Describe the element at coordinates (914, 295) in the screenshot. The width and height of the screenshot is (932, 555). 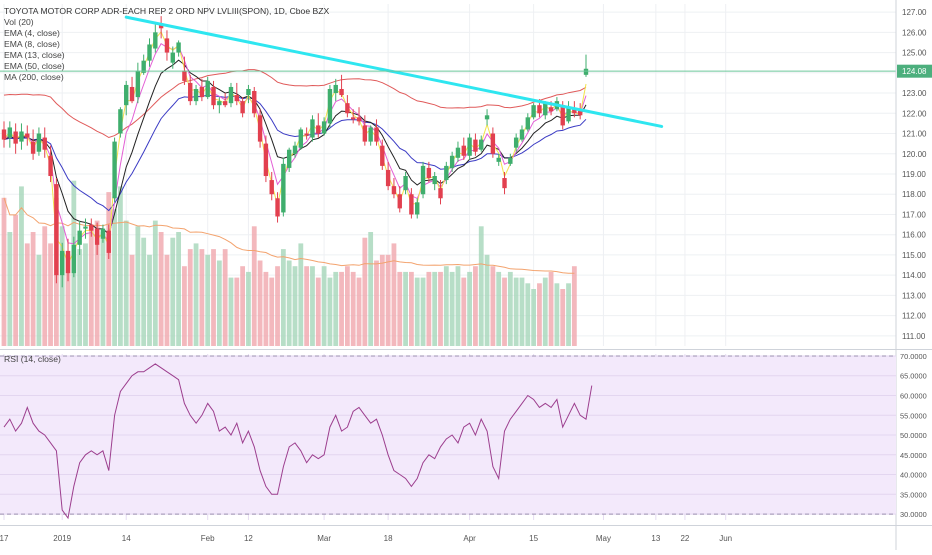
I see `price-tick-label: 113.00` at that location.